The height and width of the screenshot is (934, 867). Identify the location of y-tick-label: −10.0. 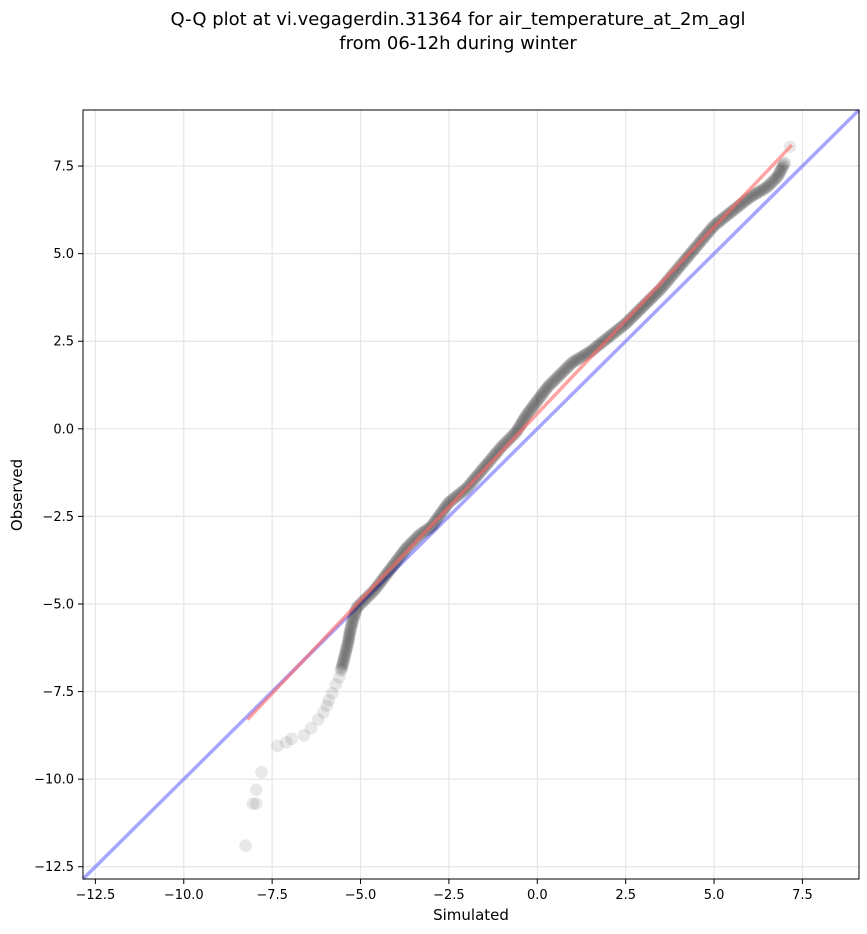
(54, 780).